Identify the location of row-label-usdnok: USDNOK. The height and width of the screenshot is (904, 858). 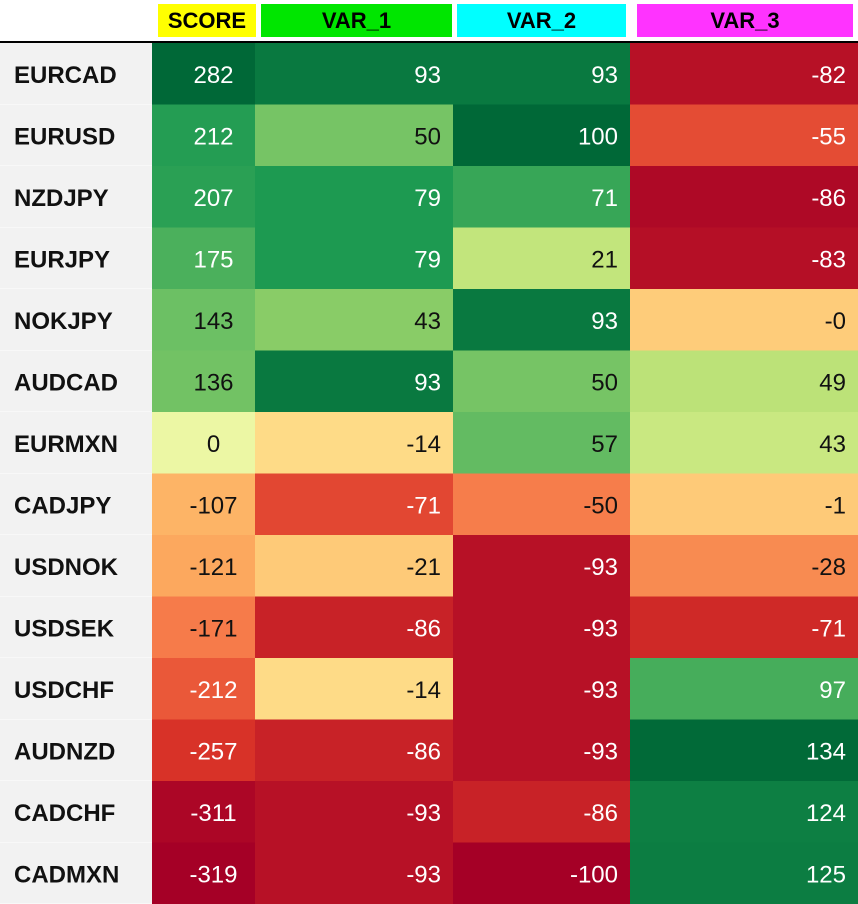
(66, 567).